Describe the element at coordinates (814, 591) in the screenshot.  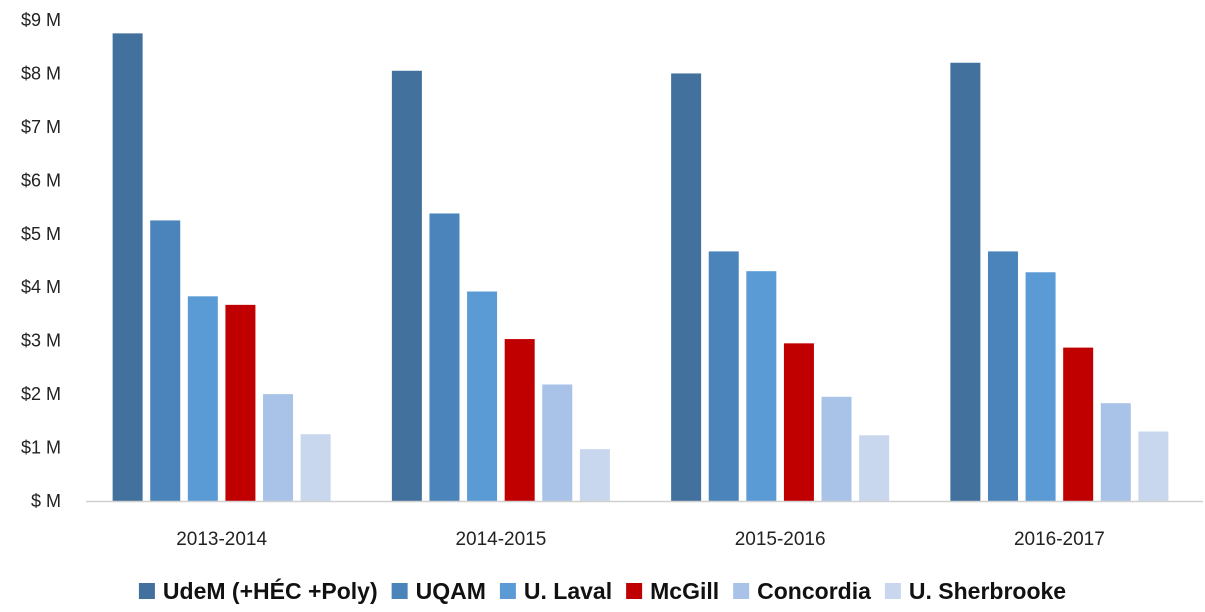
I see `legend-label: Concordia` at that location.